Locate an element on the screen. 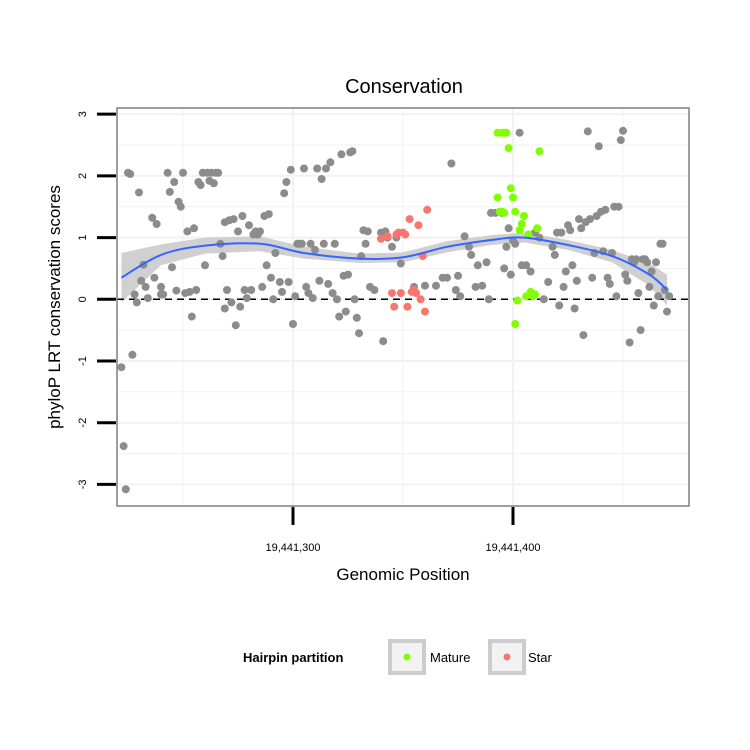  confidence-band is located at coordinates (394, 269).